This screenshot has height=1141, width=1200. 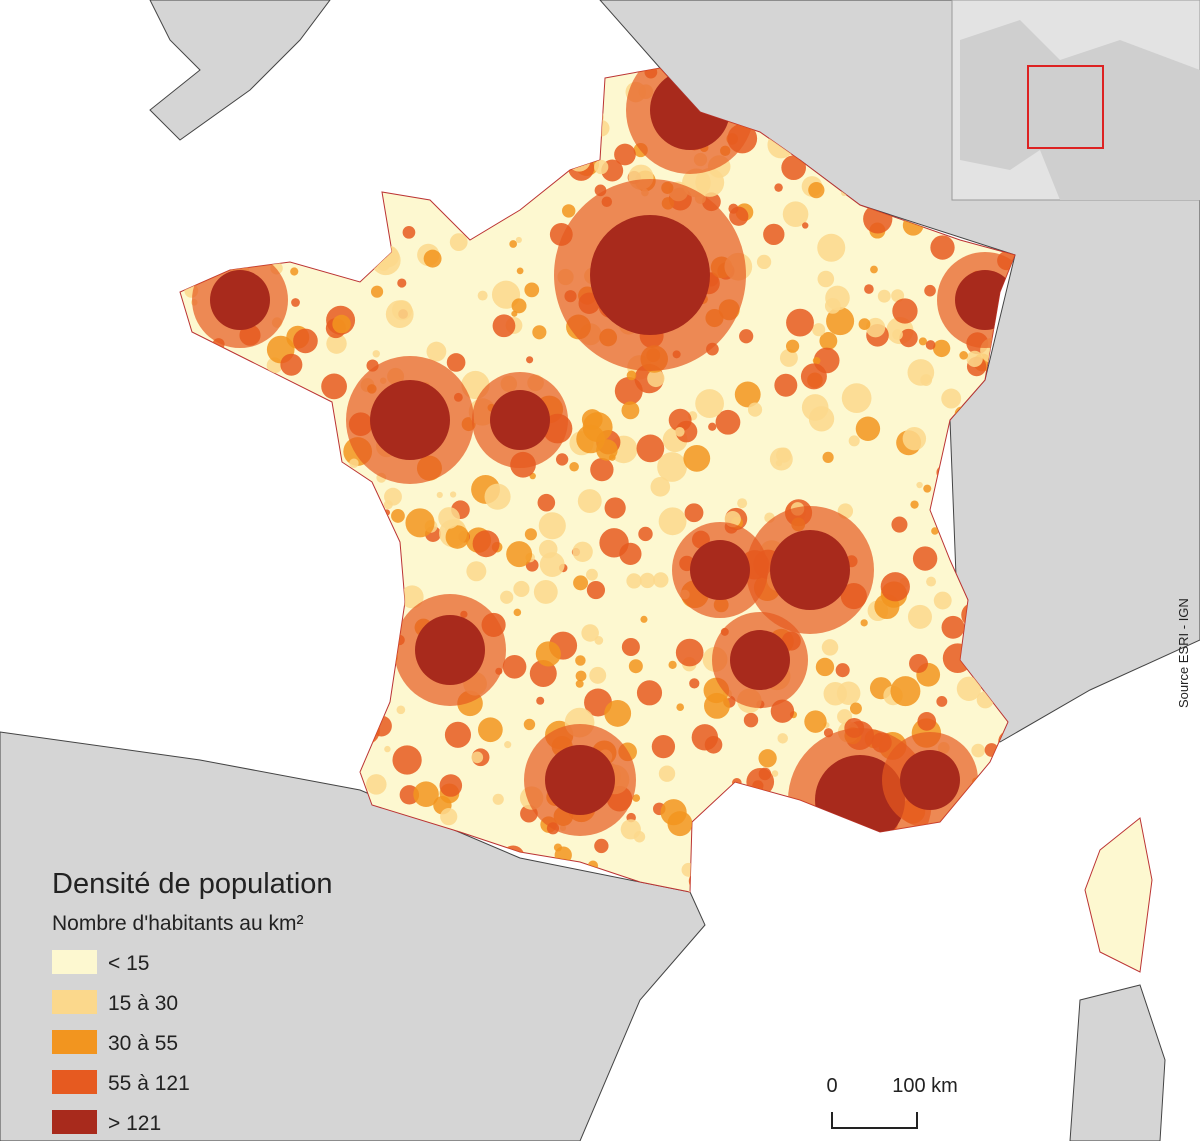 I want to click on source: Source ESRI - IGN, so click(x=1183, y=653).